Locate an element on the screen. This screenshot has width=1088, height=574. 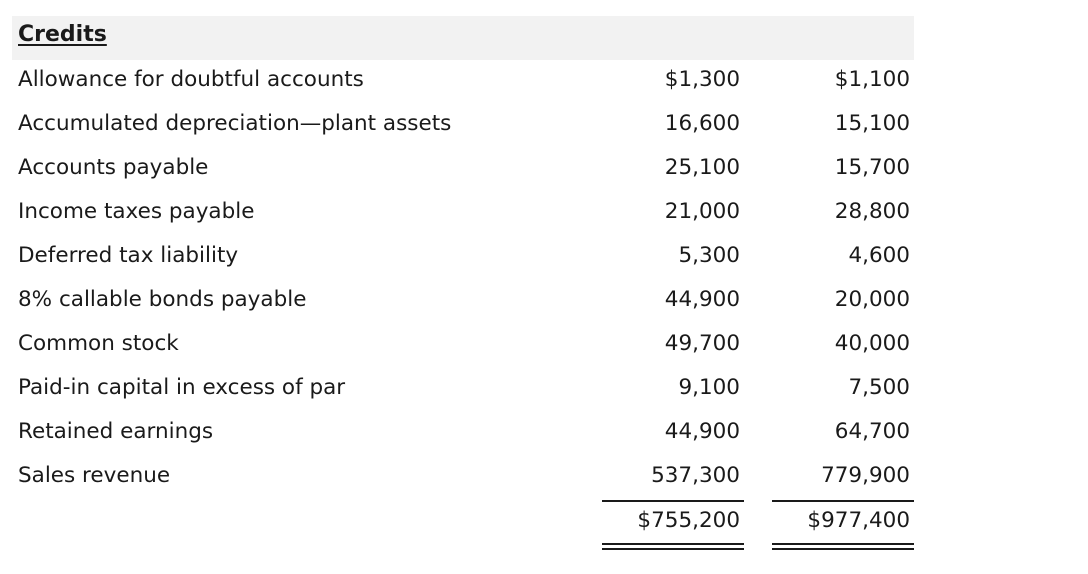
row-value-col2: 779,900 is located at coordinates (865, 475).